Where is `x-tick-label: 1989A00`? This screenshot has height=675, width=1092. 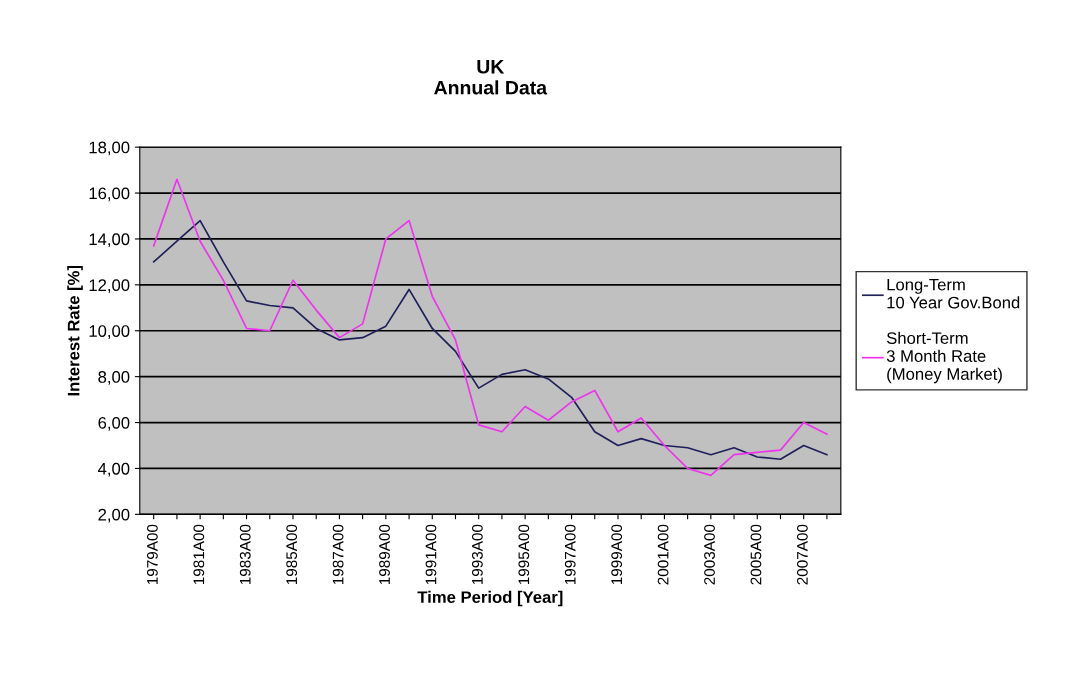 x-tick-label: 1989A00 is located at coordinates (384, 554).